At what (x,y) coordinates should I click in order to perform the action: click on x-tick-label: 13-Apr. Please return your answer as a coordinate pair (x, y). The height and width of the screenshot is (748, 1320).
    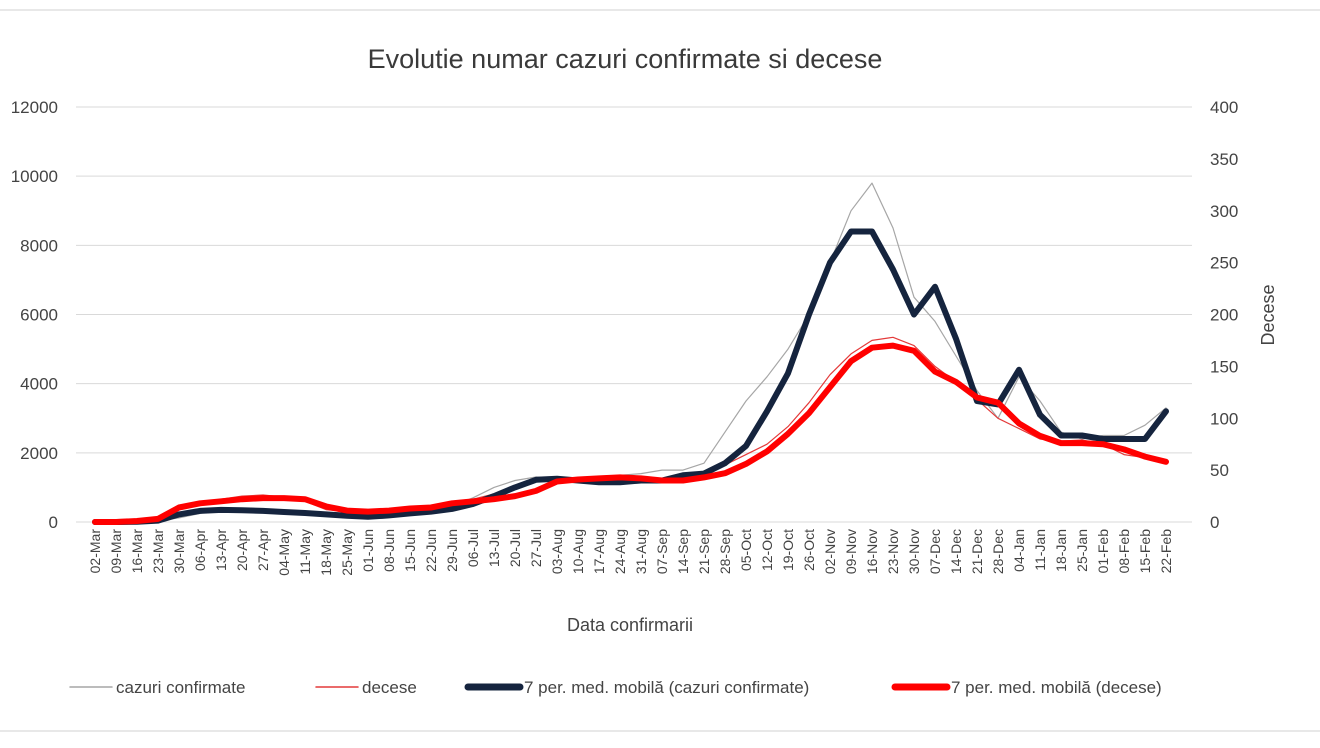
    Looking at the image, I should click on (221, 550).